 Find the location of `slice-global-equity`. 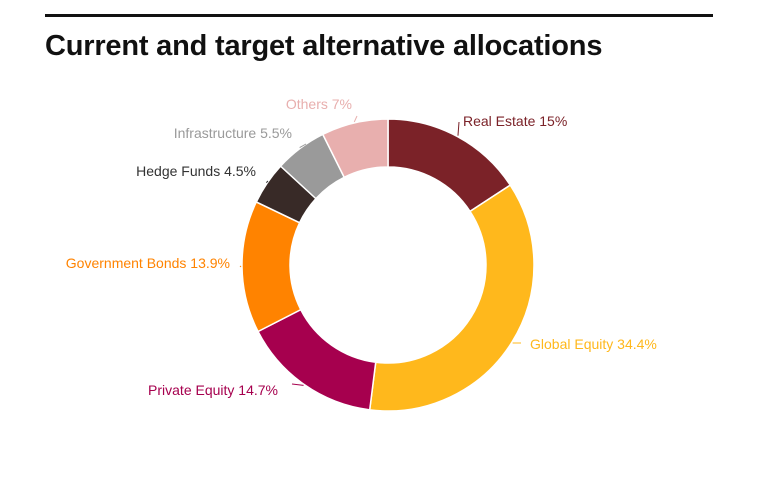

slice-global-equity is located at coordinates (451, 298).